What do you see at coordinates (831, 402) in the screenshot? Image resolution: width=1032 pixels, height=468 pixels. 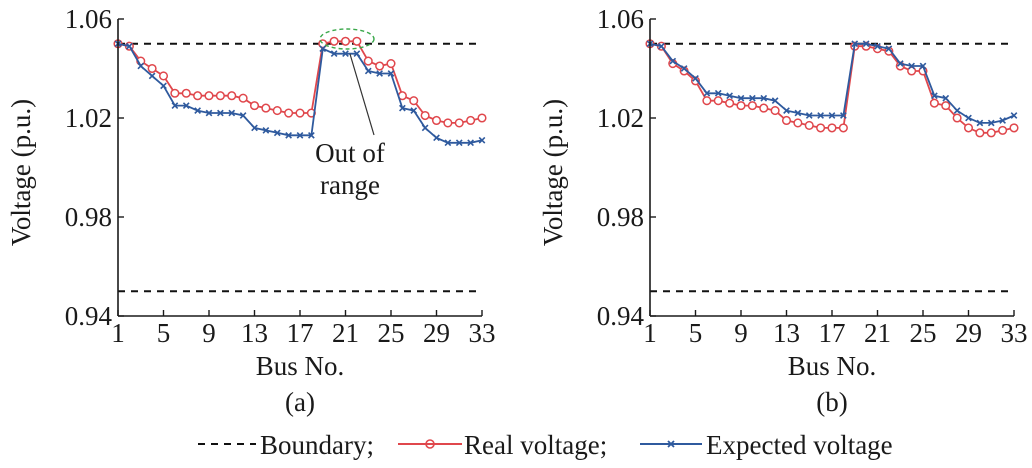 I see `panel-label: (b)` at bounding box center [831, 402].